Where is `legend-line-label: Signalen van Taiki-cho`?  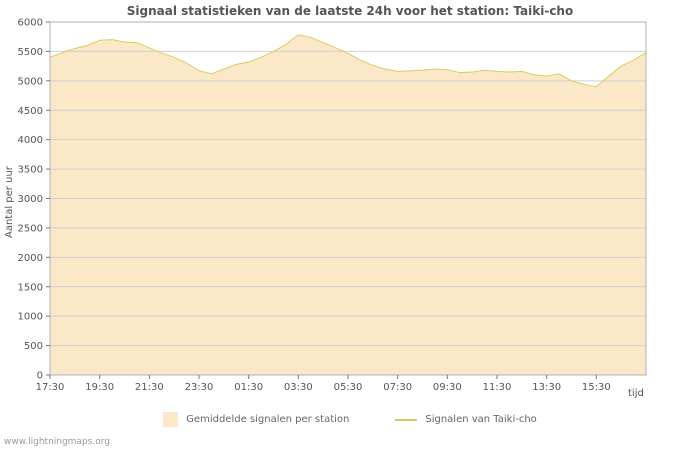
legend-line-label: Signalen van Taiki-cho is located at coordinates (481, 419).